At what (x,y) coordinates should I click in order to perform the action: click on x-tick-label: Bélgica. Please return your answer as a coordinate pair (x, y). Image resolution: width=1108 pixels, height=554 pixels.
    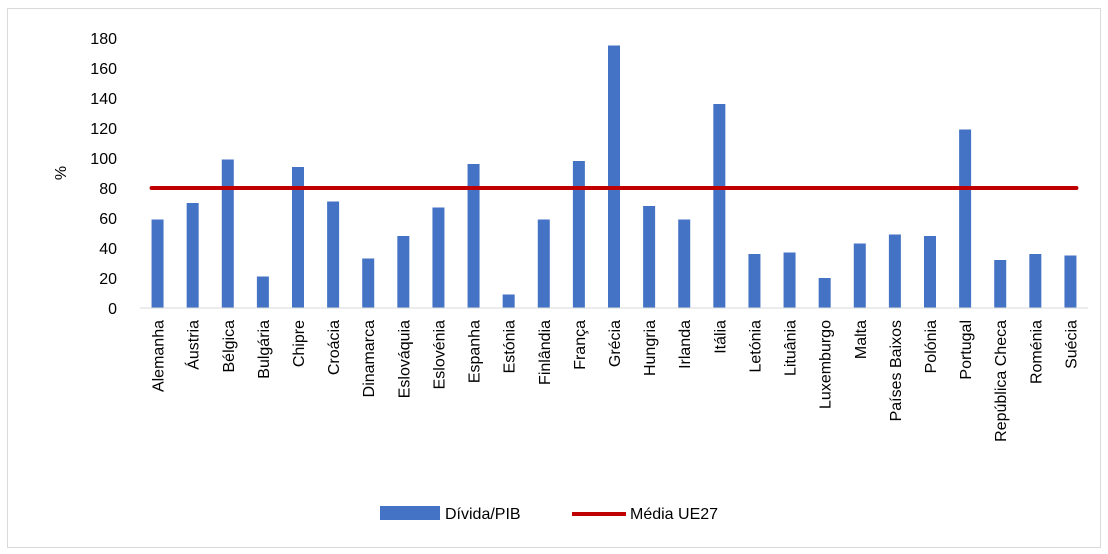
    Looking at the image, I should click on (229, 346).